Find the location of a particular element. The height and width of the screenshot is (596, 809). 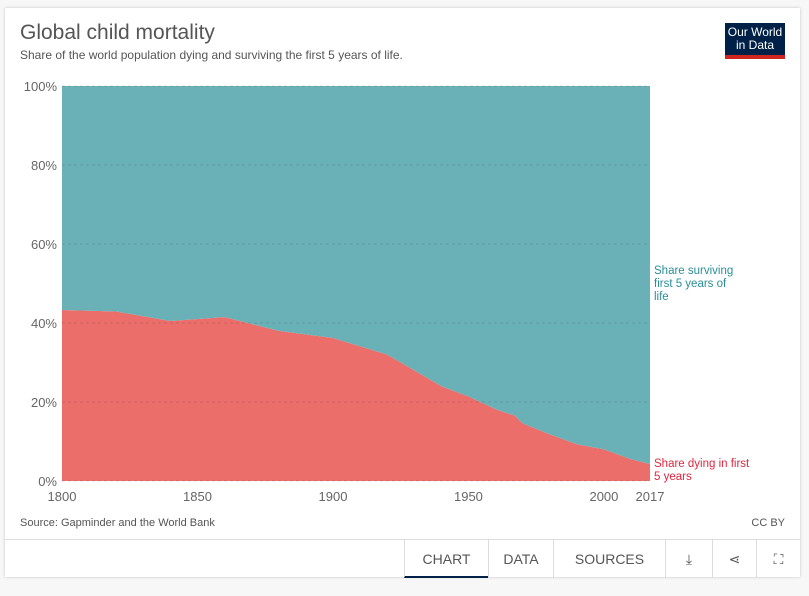

x-tick-label: 1900 is located at coordinates (333, 496).